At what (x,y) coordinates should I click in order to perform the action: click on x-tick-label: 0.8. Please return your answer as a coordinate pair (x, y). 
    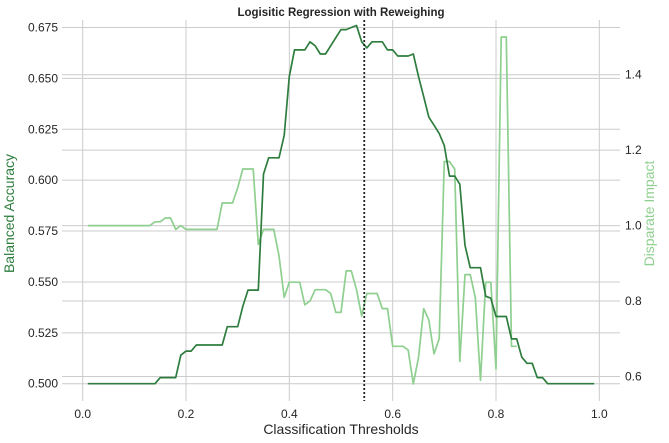
    Looking at the image, I should click on (496, 414).